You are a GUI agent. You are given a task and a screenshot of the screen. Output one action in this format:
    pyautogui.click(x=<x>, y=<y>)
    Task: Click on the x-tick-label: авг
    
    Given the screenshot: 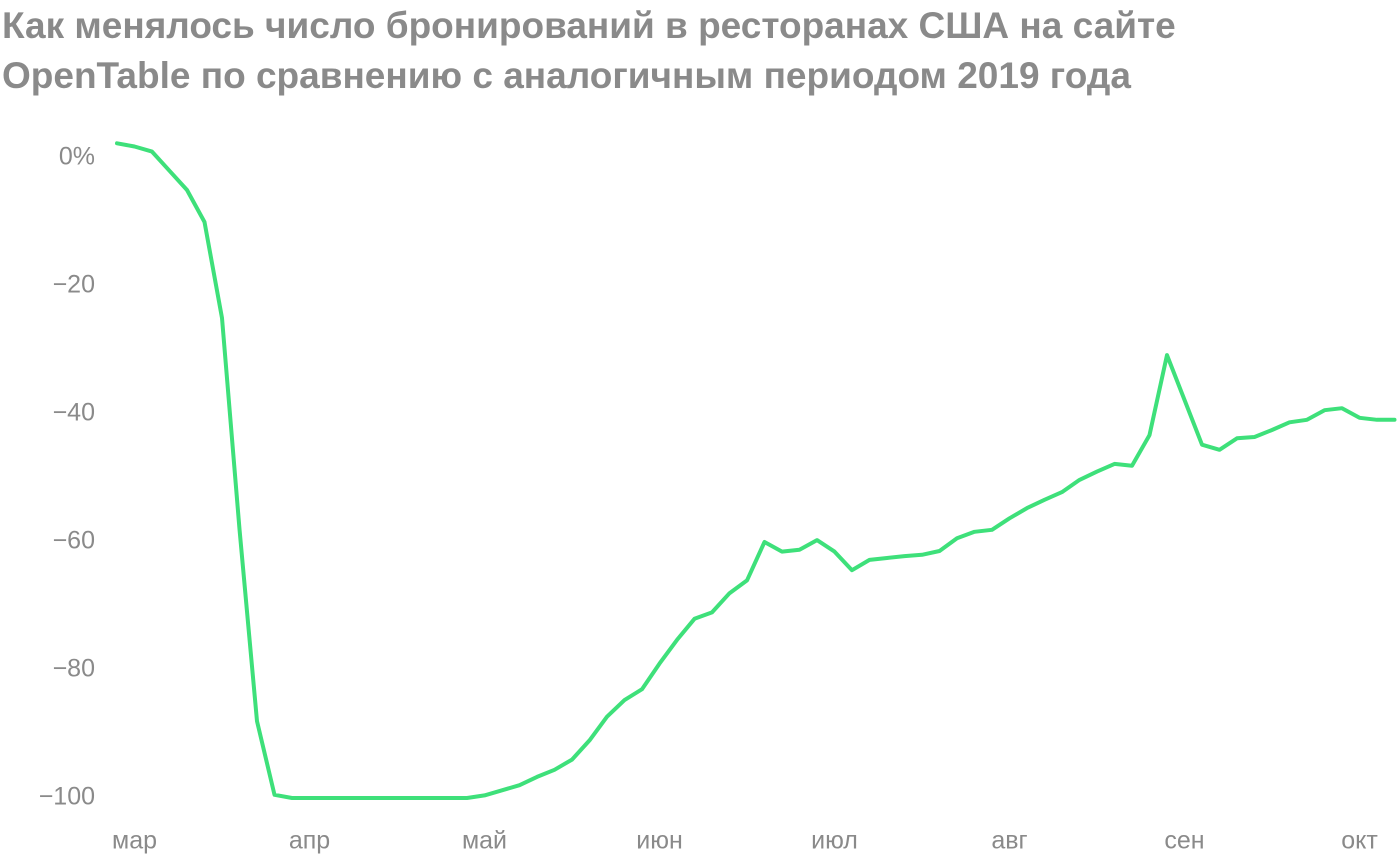 What is the action you would take?
    pyautogui.click(x=1009, y=841)
    